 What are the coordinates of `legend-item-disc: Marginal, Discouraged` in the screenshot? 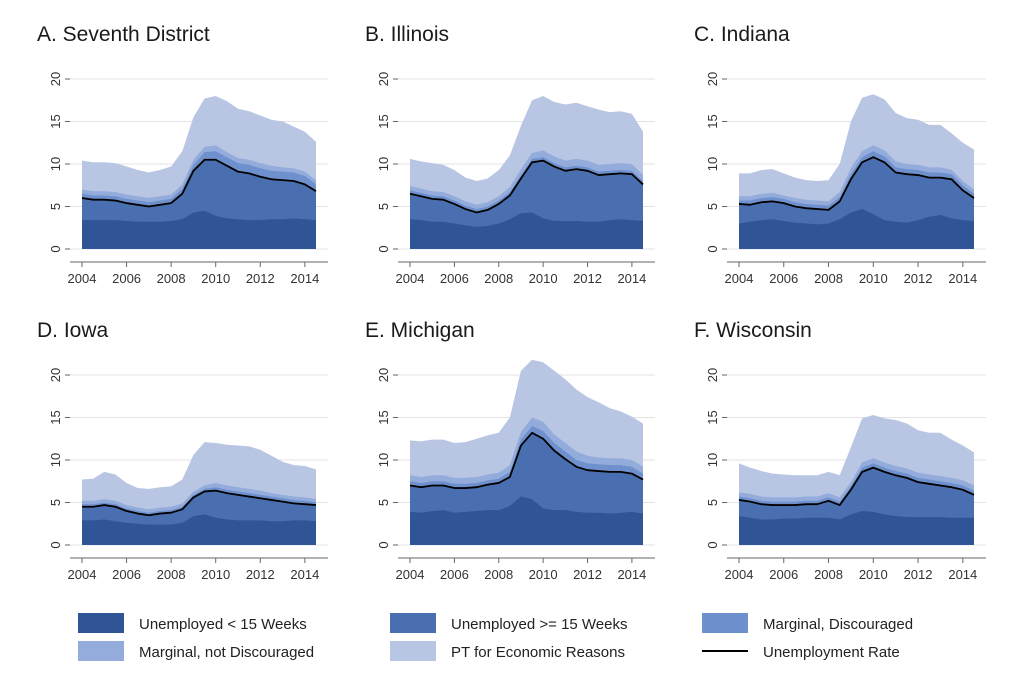 It's located at (807, 623).